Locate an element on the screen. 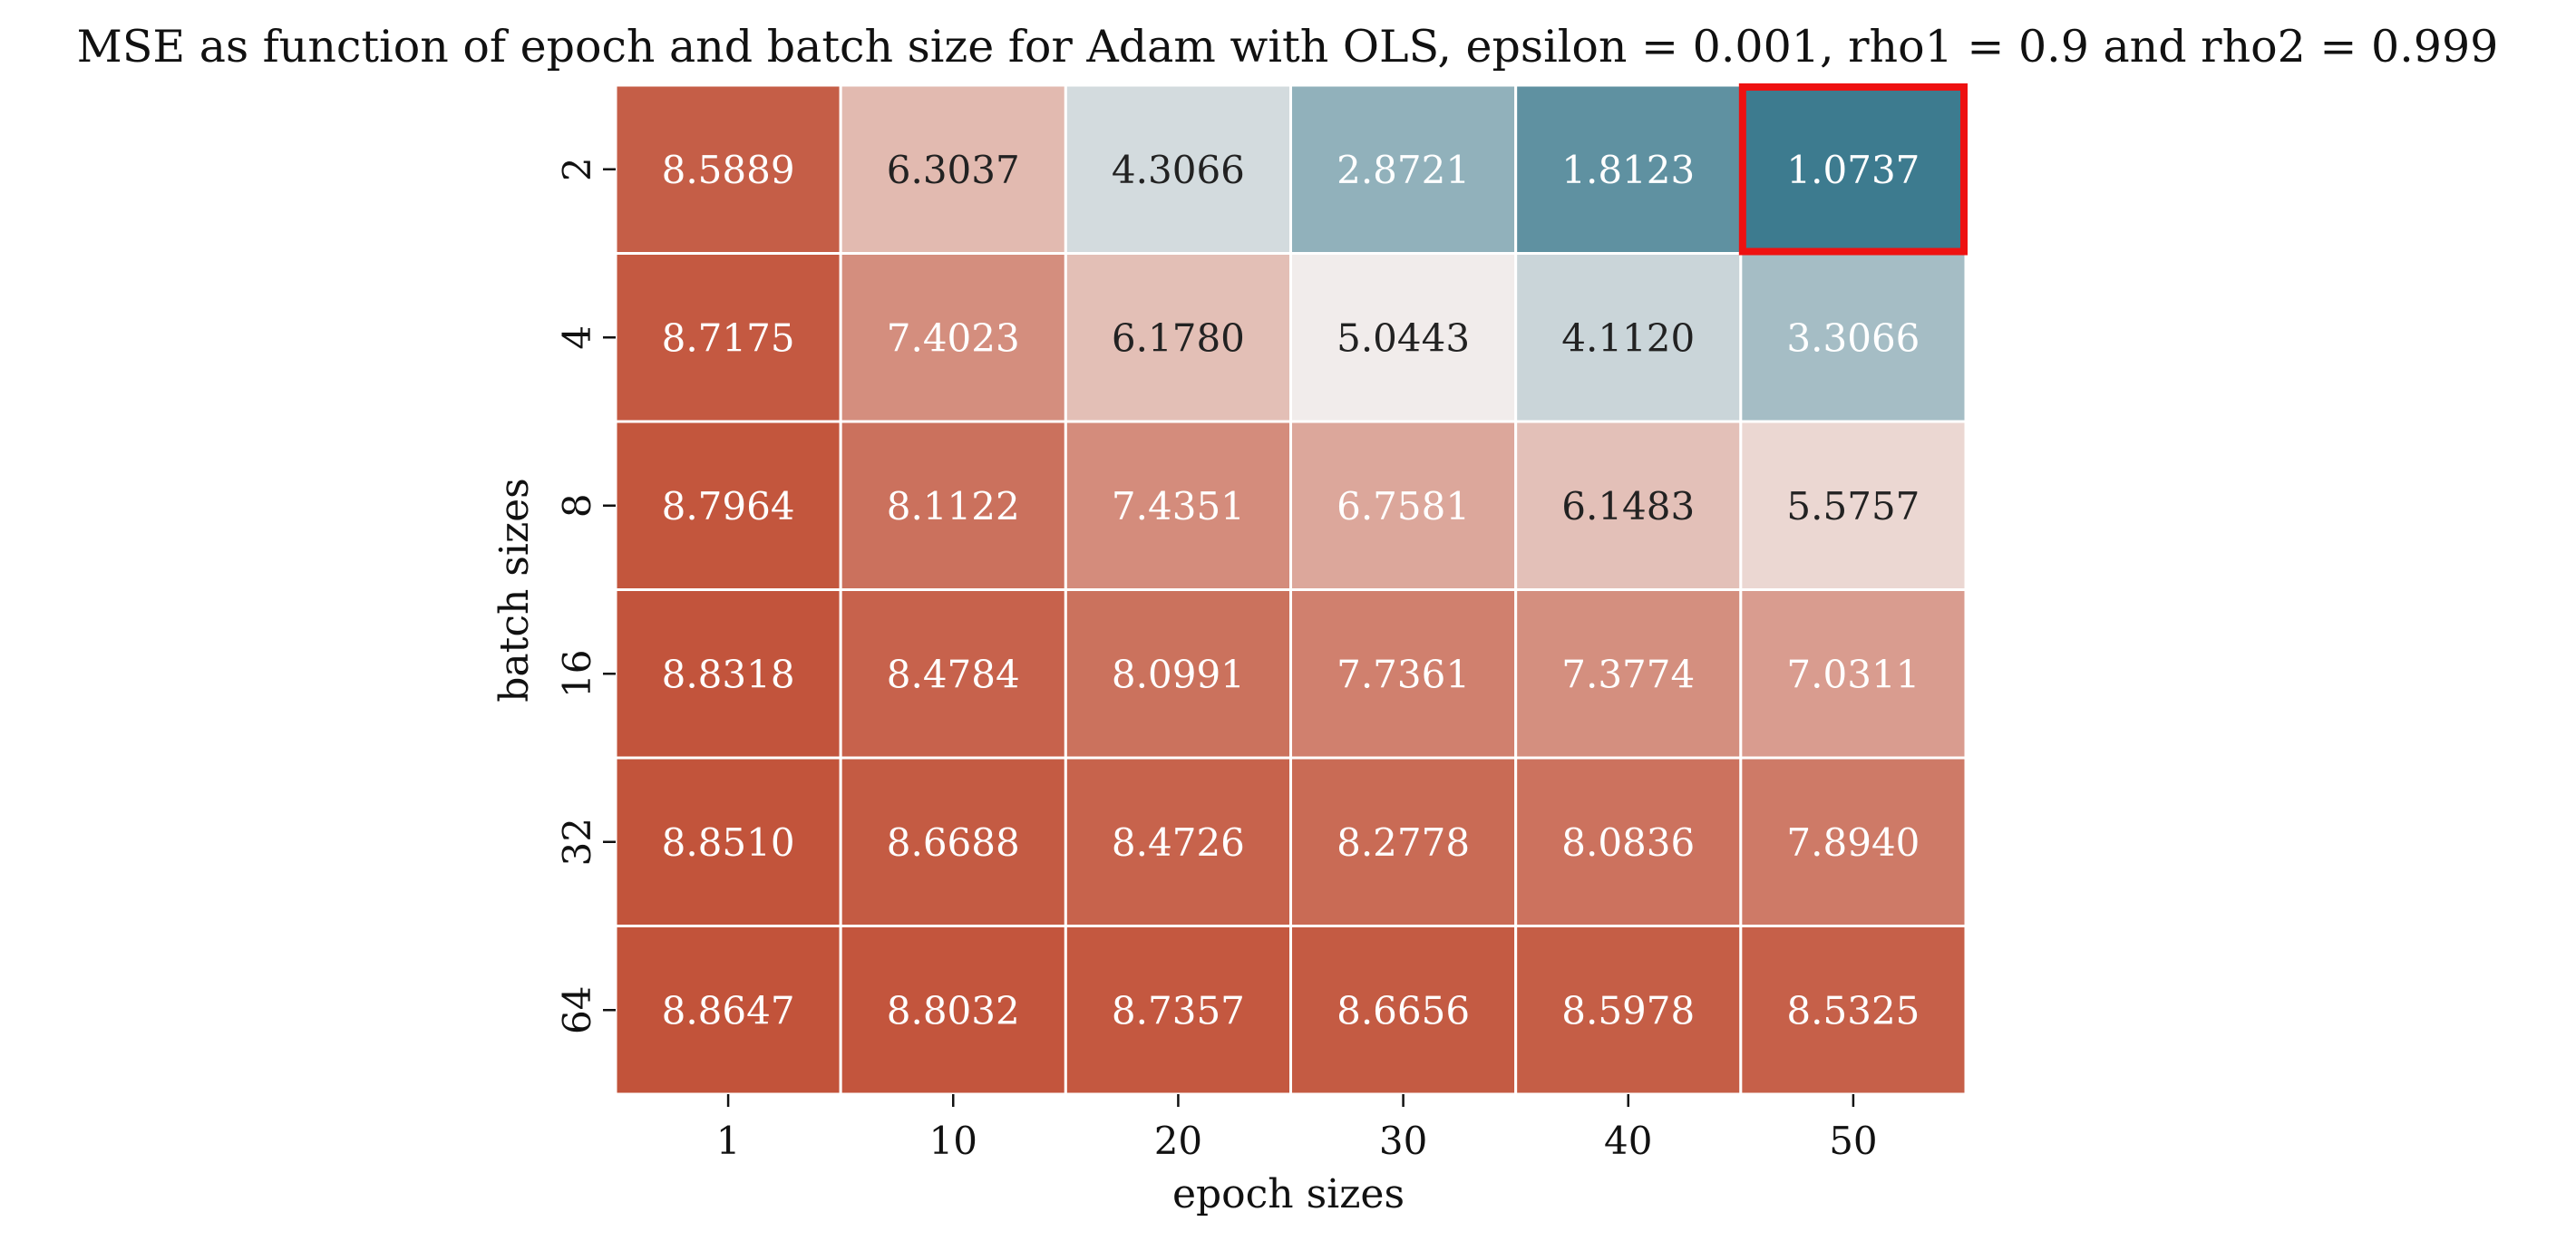 The image size is (2576, 1241). cell-value-label: 8.1122 is located at coordinates (954, 506).